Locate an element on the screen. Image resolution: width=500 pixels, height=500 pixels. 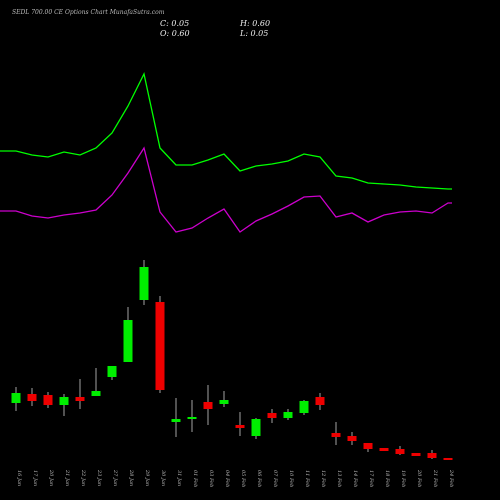
x-tick-label: 06 Feb is located at coordinates (259, 478).